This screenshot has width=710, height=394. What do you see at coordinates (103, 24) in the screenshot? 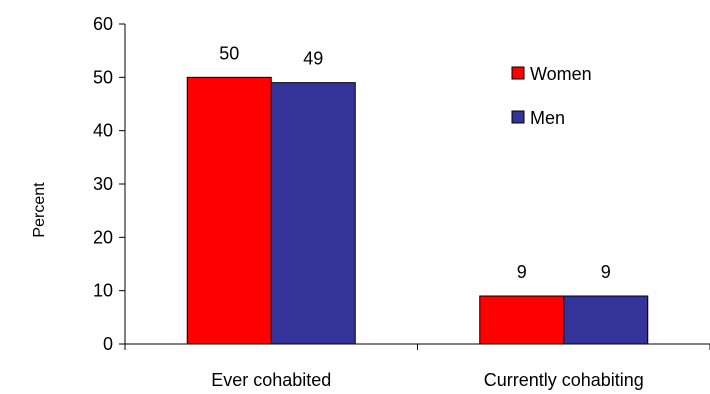
I see `y-tick-label: 60` at bounding box center [103, 24].